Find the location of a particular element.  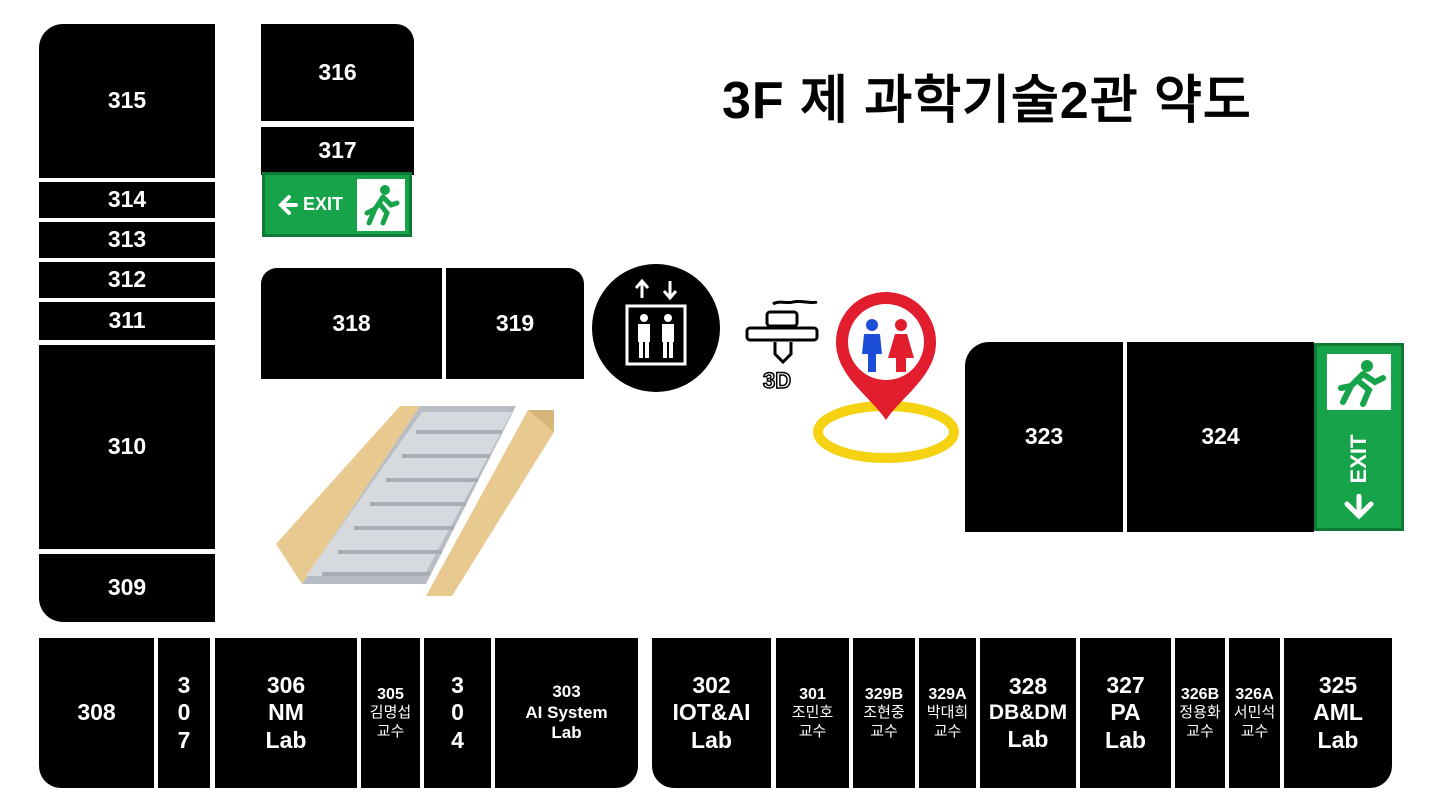

room-314-label: 314 is located at coordinates (127, 200).